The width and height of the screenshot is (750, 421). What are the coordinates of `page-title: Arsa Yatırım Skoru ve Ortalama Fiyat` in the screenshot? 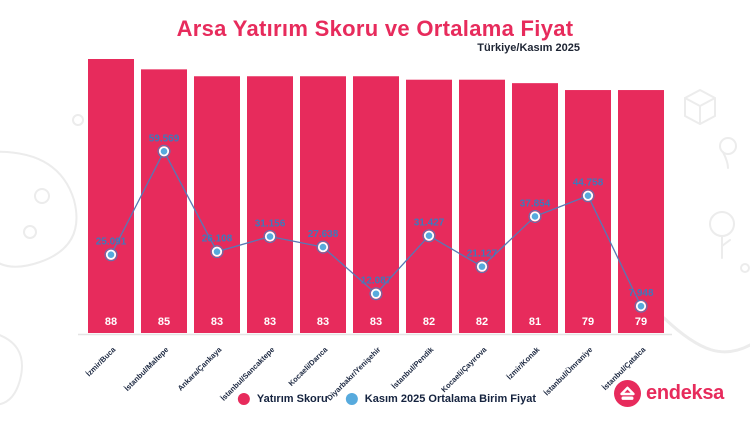 It's located at (375, 28).